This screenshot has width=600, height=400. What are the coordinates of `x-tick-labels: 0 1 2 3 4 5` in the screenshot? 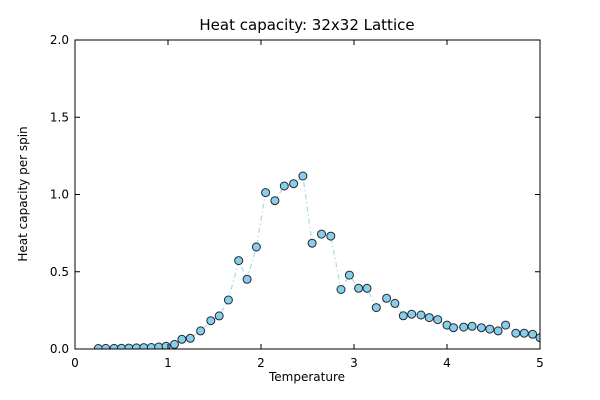 It's located at (307, 363).